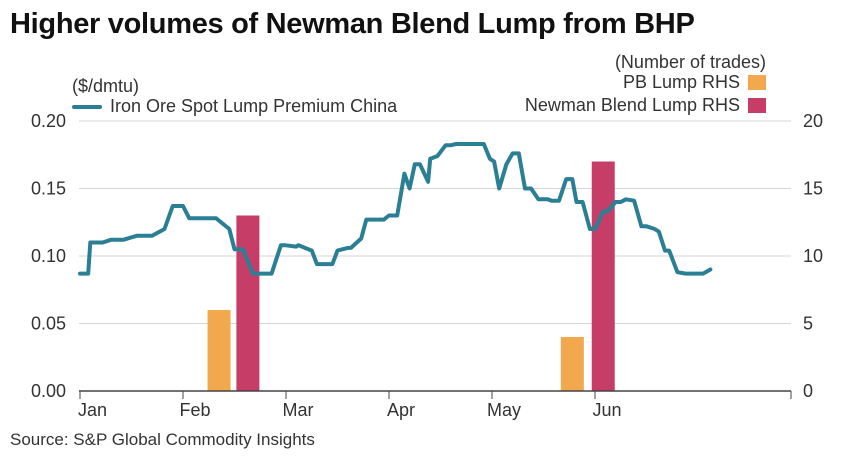 The width and height of the screenshot is (849, 468). Describe the element at coordinates (401, 410) in the screenshot. I see `x-tick-label: Apr` at that location.